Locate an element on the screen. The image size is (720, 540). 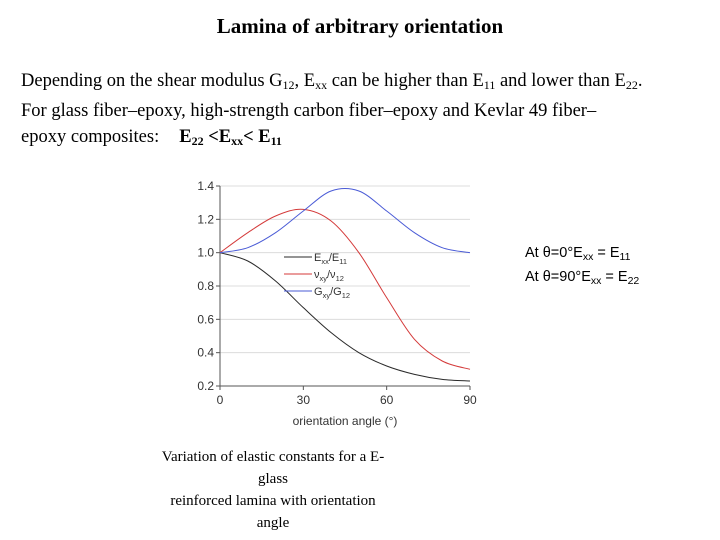
legend-label-nuxy: νxy/ν12 is located at coordinates (329, 276).